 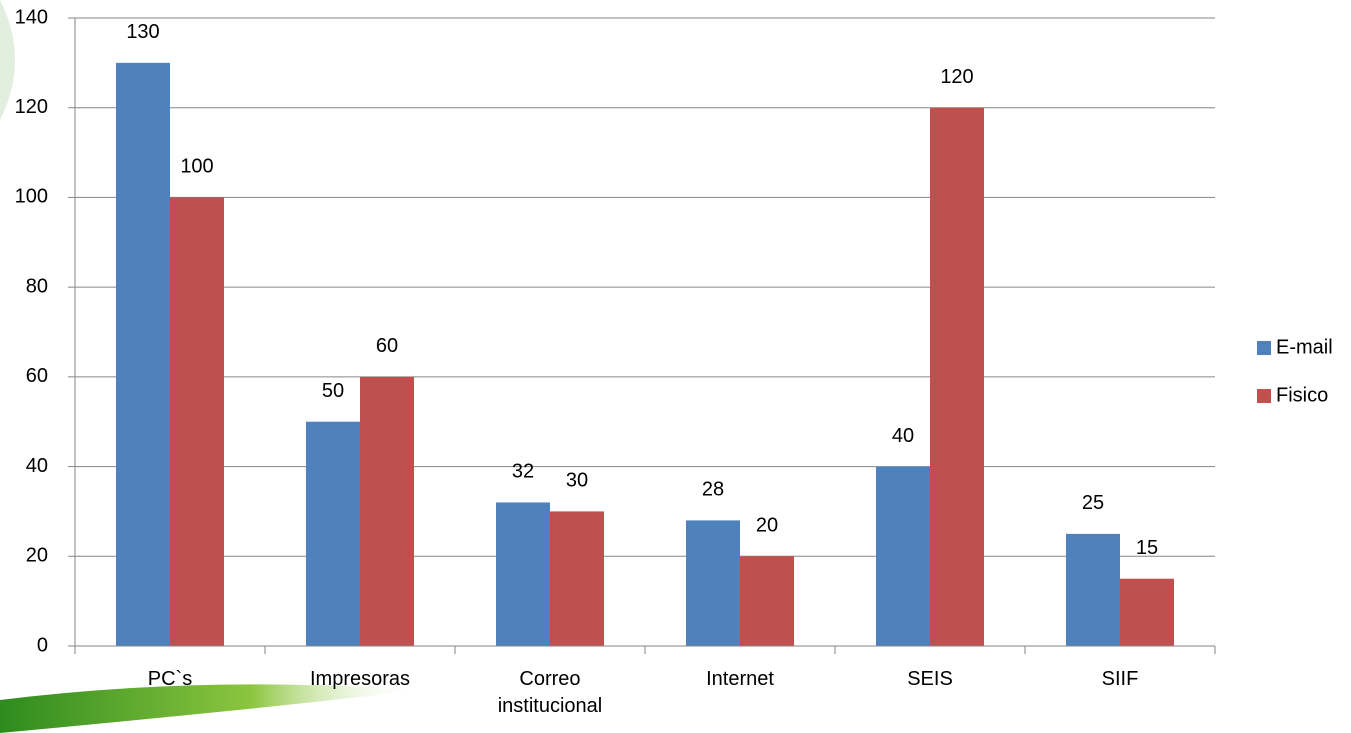 What do you see at coordinates (387, 346) in the screenshot?
I see `data-label: 60` at bounding box center [387, 346].